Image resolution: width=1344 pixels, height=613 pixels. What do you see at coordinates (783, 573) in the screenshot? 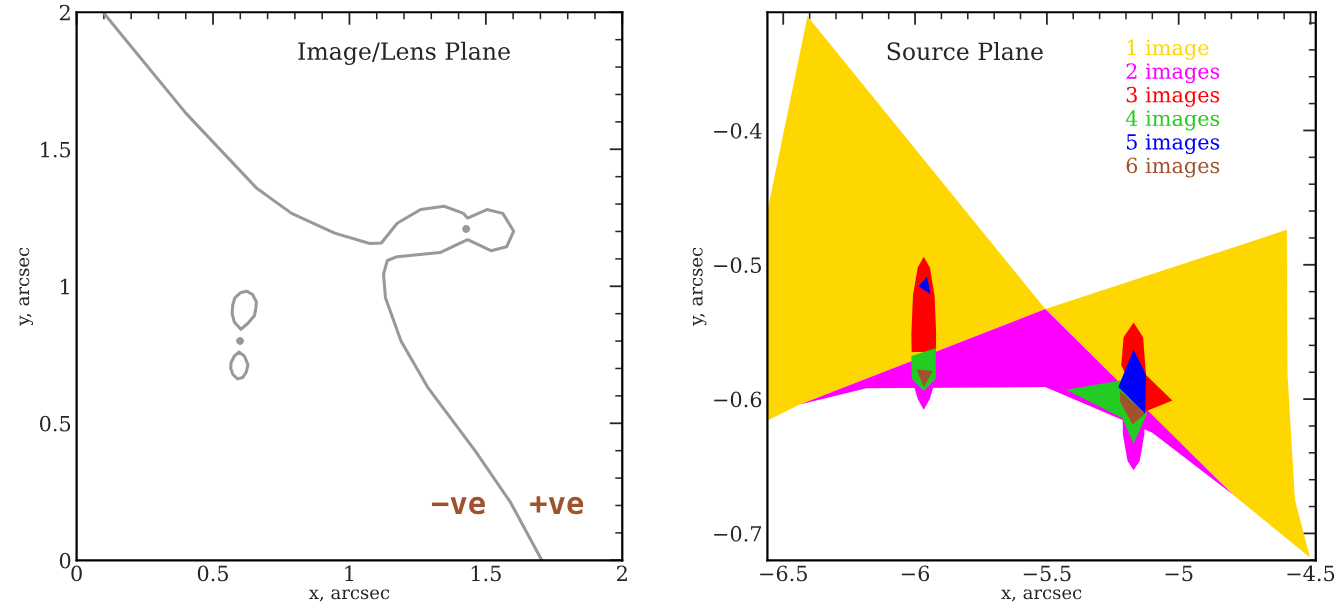
I see `x-tick-label: −6.5` at bounding box center [783, 573].